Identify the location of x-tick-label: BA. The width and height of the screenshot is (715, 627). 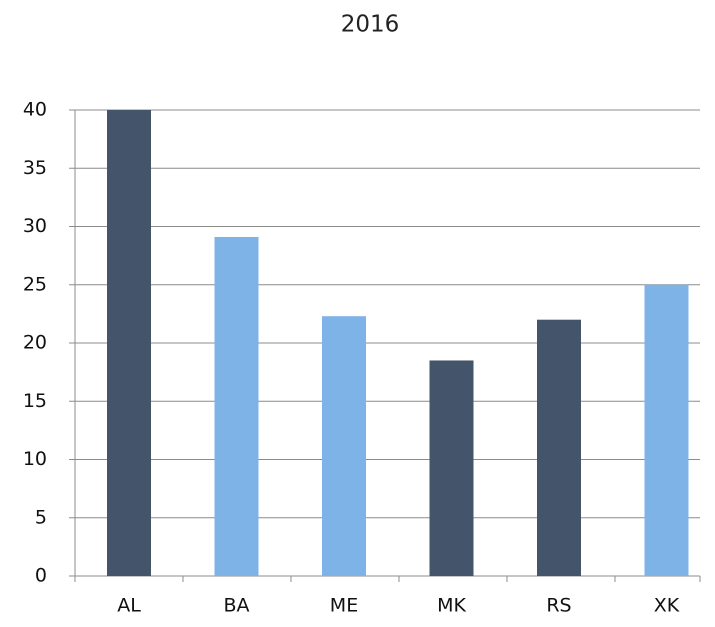
(236, 606).